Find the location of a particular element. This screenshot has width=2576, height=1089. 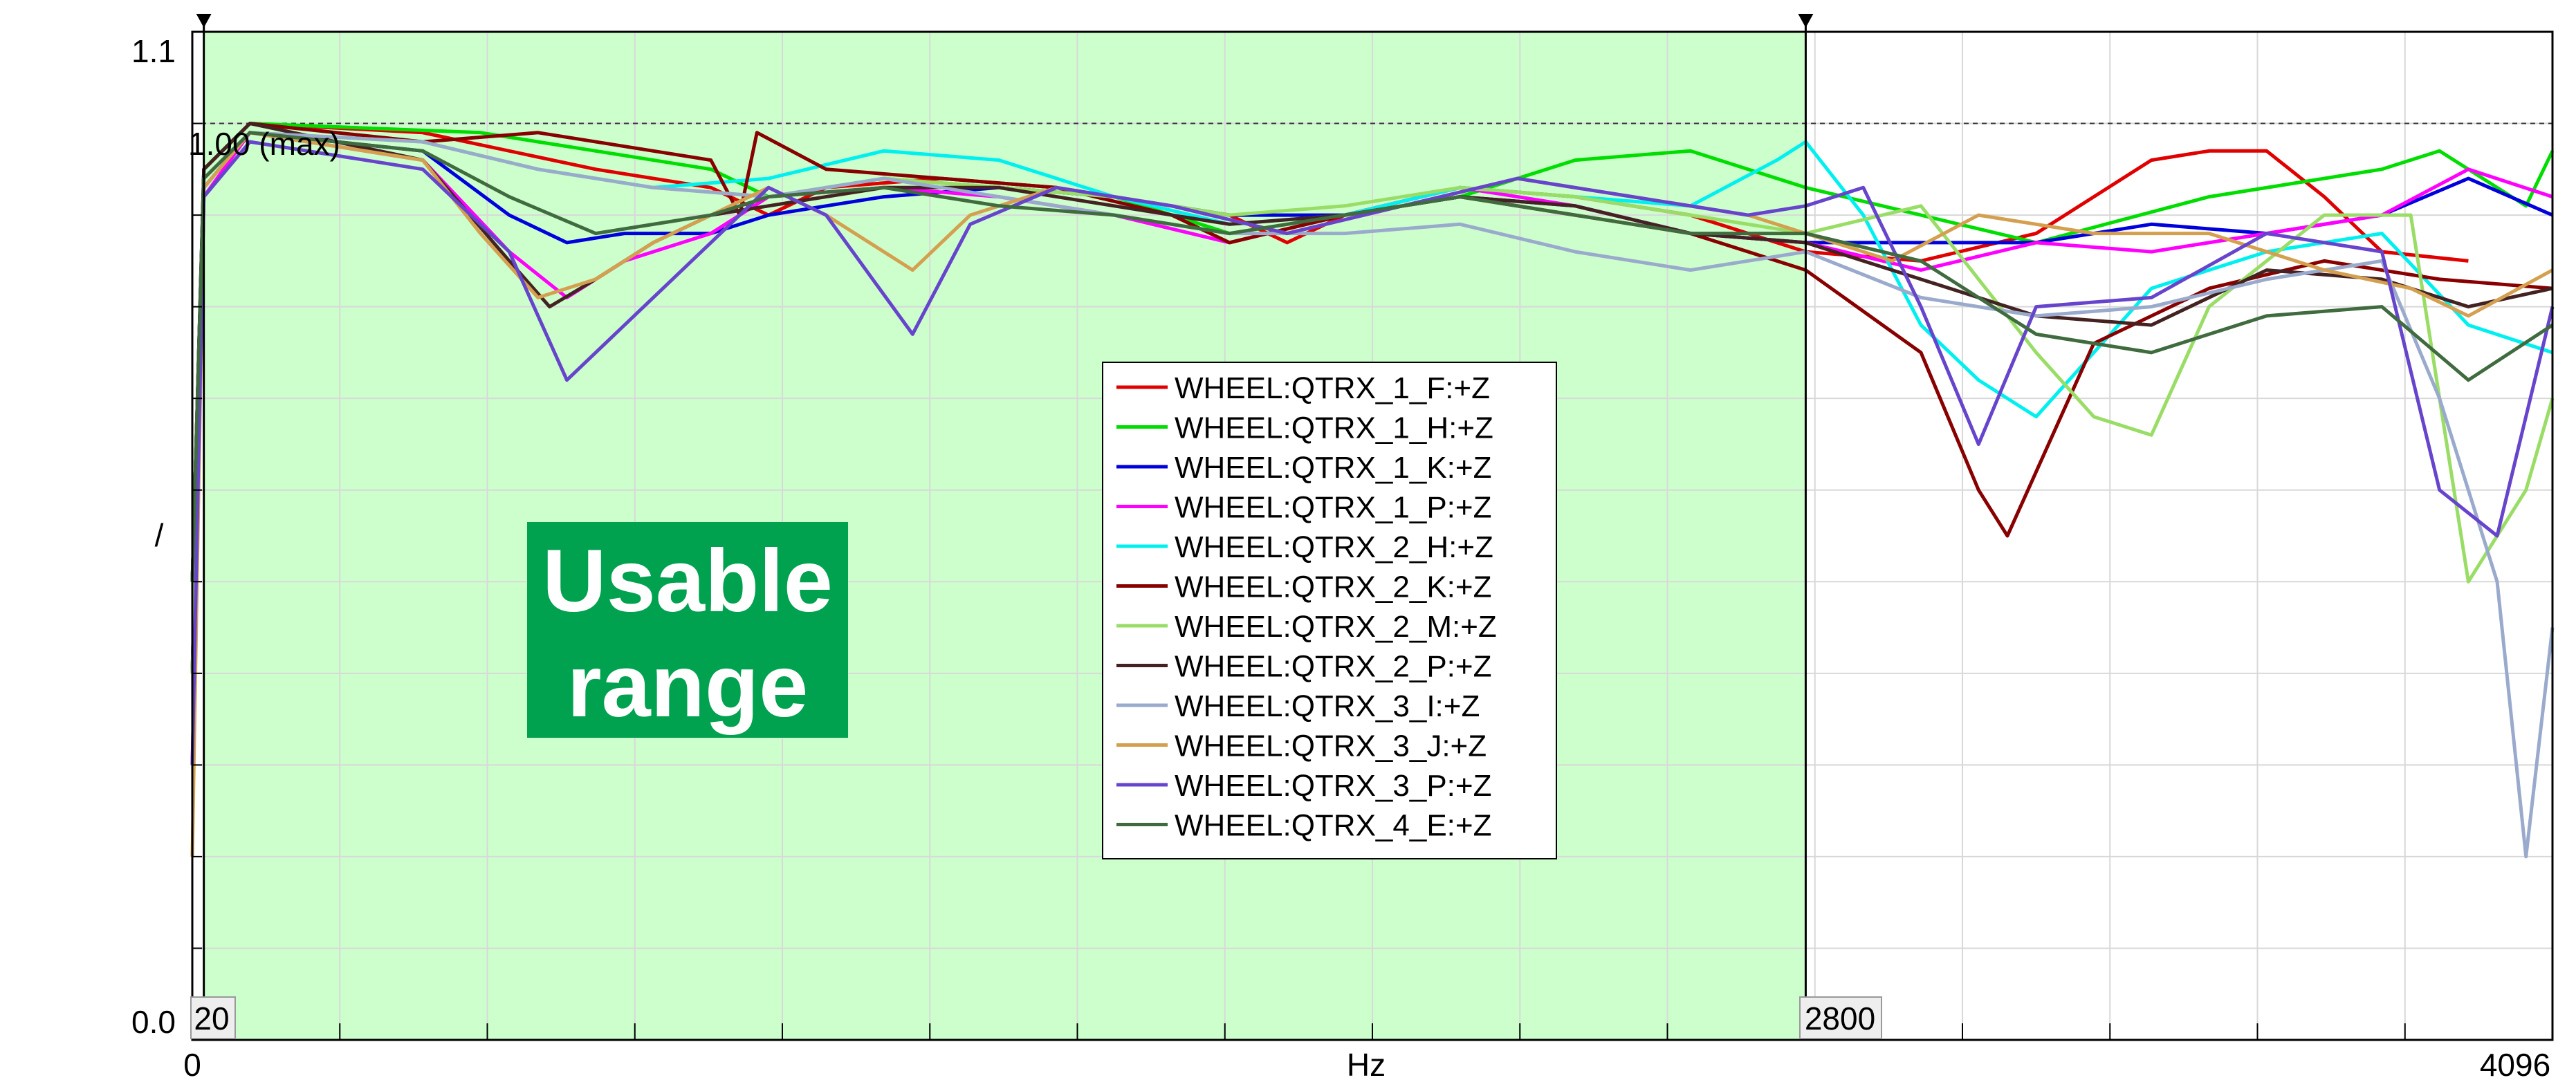

legend-label: WHEEL:QTRX_2_K:+Z is located at coordinates (1333, 587).